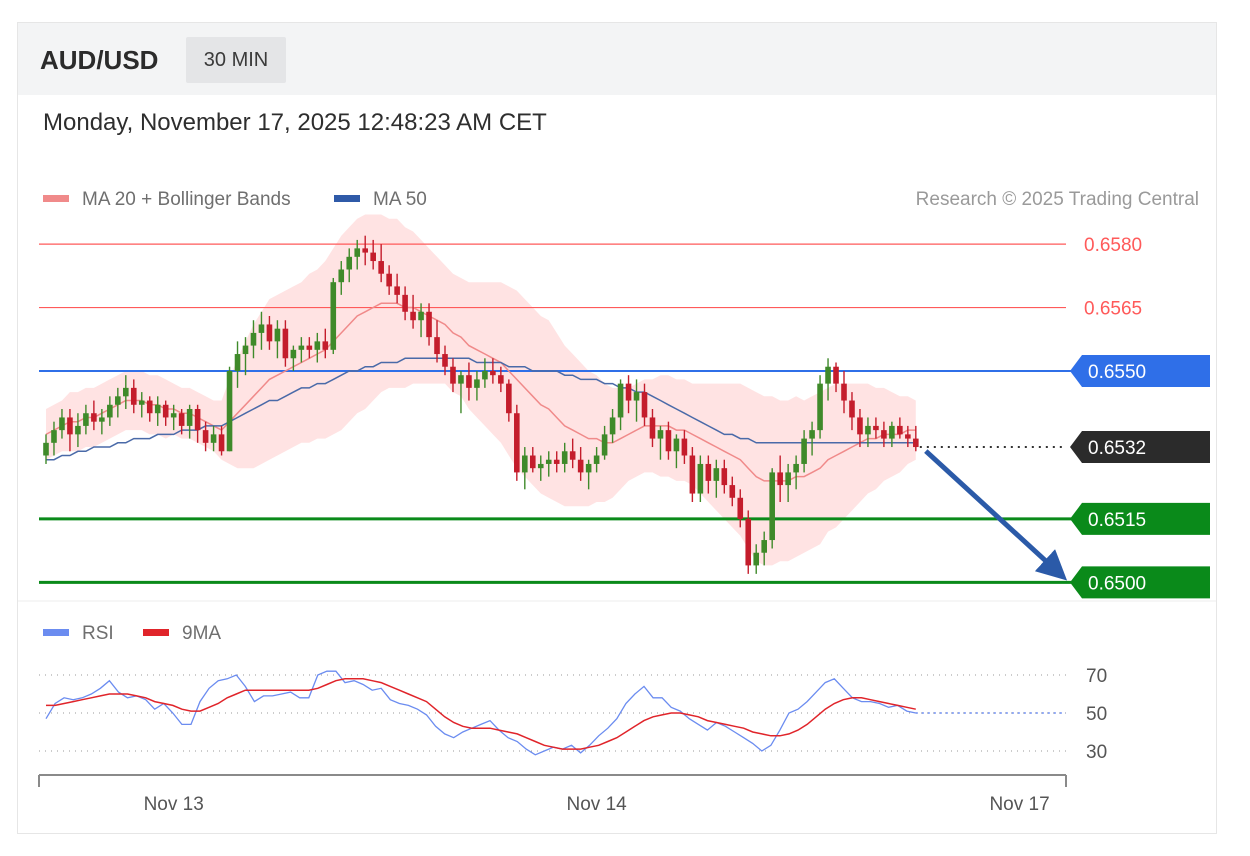 The image size is (1250, 856). I want to click on price-level-labels: 0.6580 0.6565 0.6550 0.6532 0.6515 0.6500, so click(1140, 417).